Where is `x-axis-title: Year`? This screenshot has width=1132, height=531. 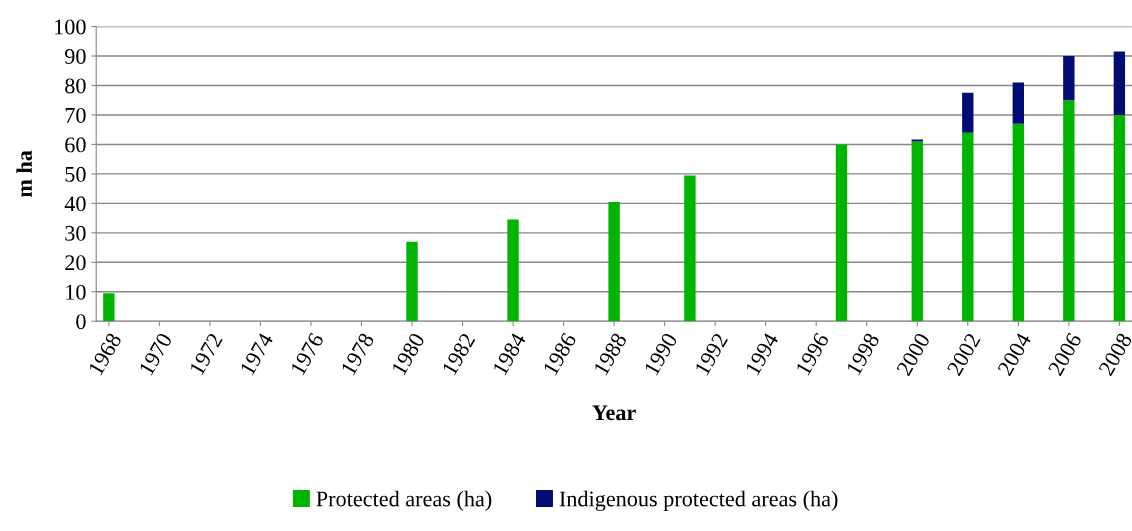 x-axis-title: Year is located at coordinates (614, 413).